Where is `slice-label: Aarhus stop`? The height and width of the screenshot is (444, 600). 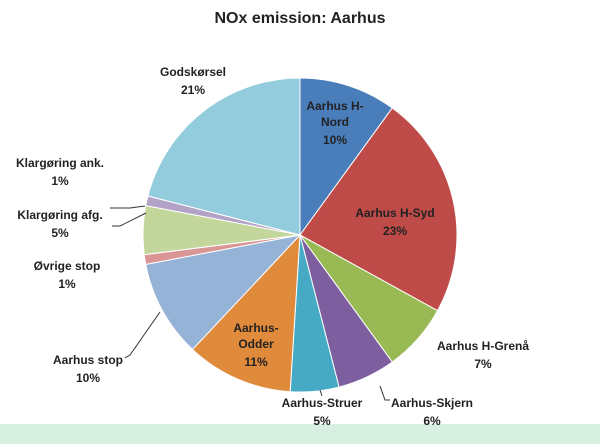
slice-label: Aarhus stop is located at coordinates (87, 360).